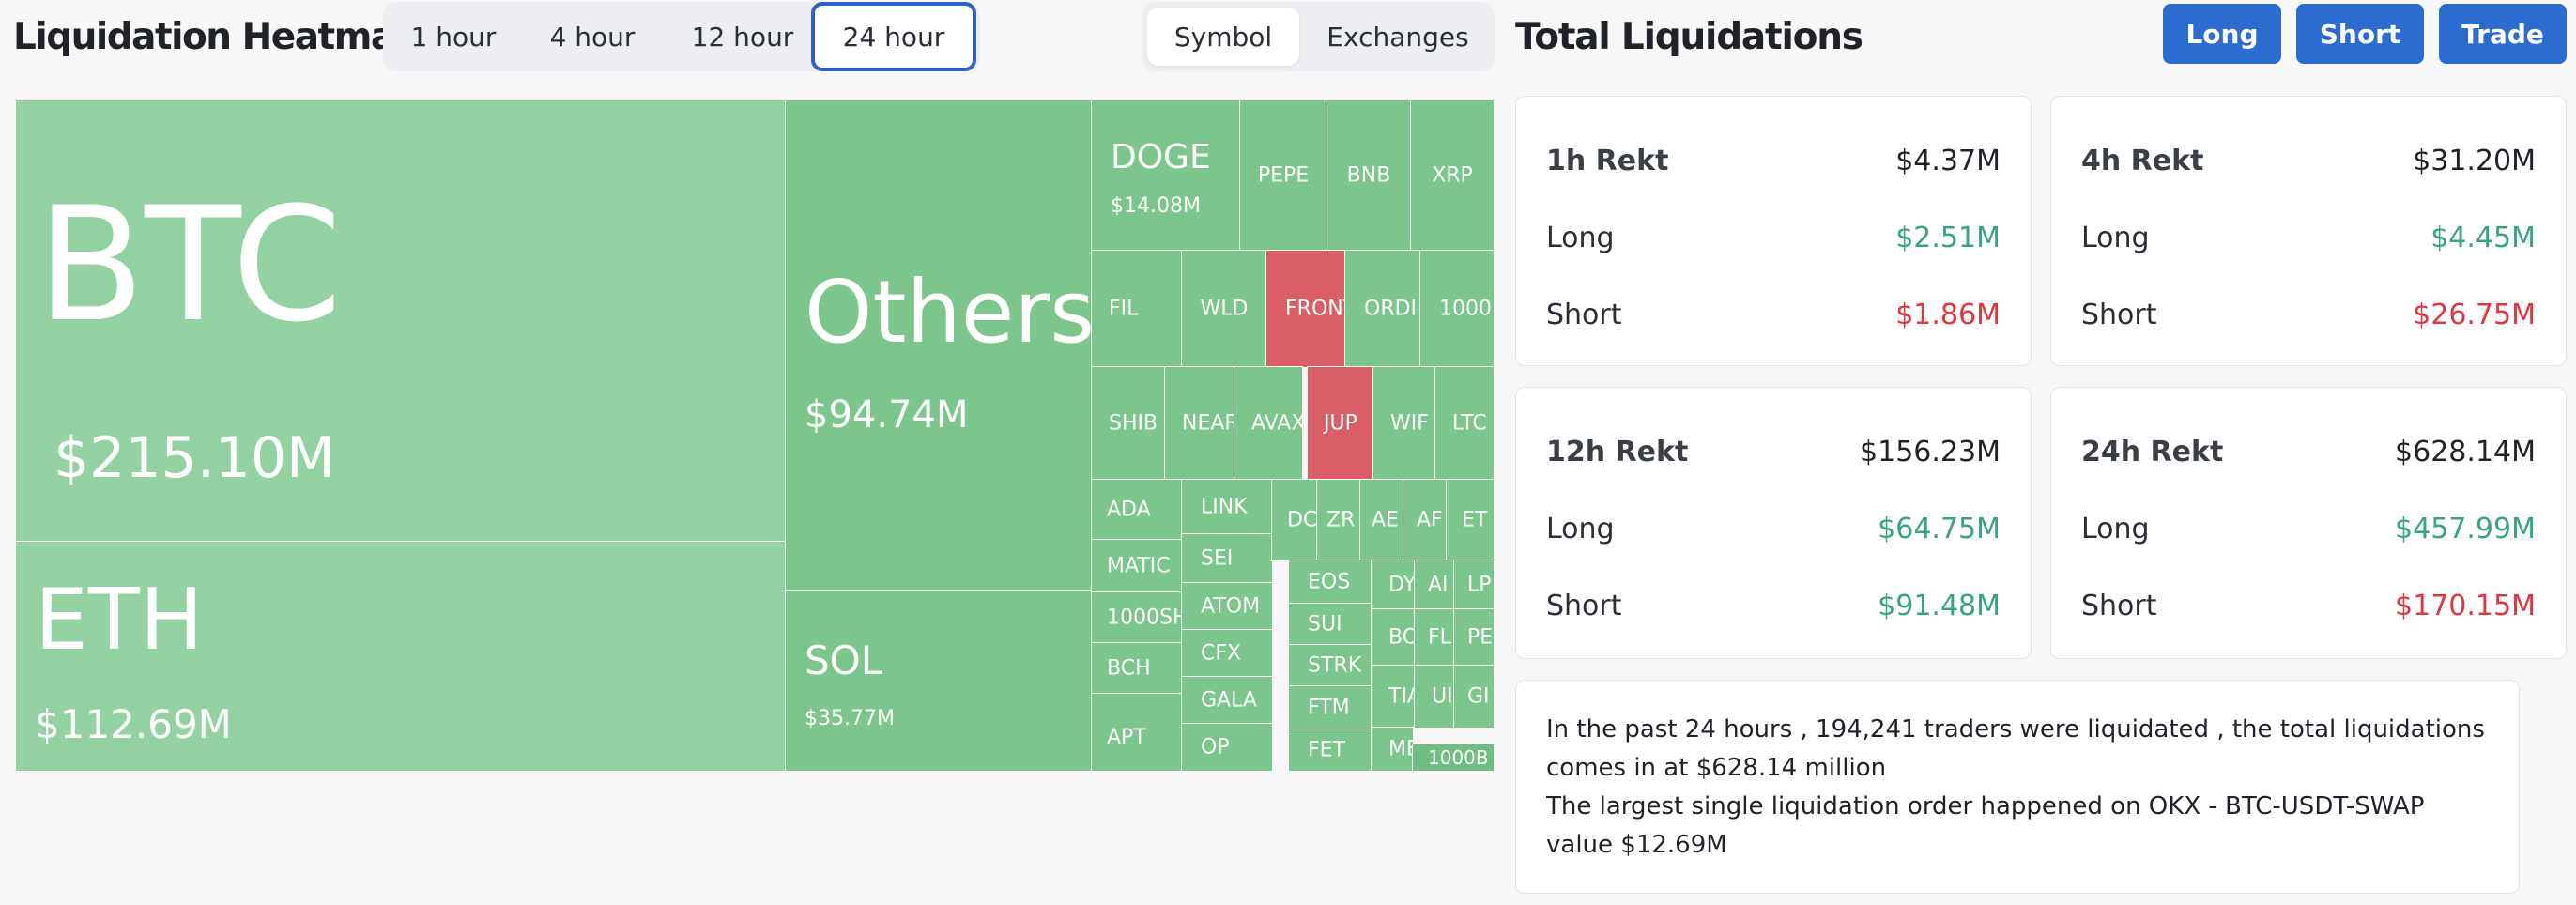 The height and width of the screenshot is (905, 2576). What do you see at coordinates (1209, 423) in the screenshot?
I see `tile-symbol: NEAR` at bounding box center [1209, 423].